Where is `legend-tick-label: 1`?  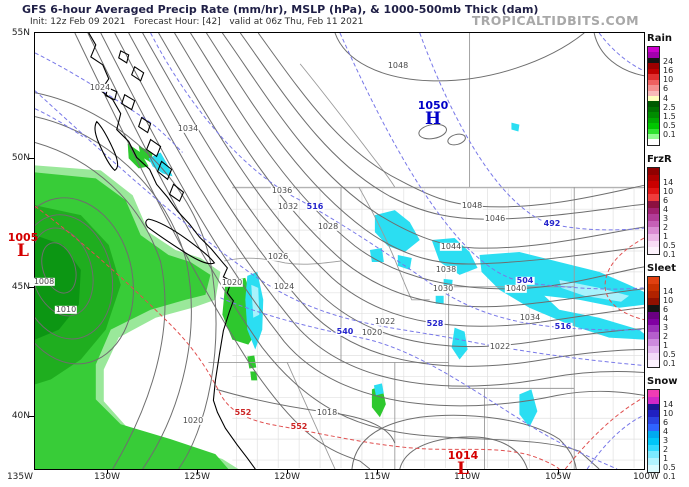
legend-tick-label: 1 is located at coordinates (666, 236).